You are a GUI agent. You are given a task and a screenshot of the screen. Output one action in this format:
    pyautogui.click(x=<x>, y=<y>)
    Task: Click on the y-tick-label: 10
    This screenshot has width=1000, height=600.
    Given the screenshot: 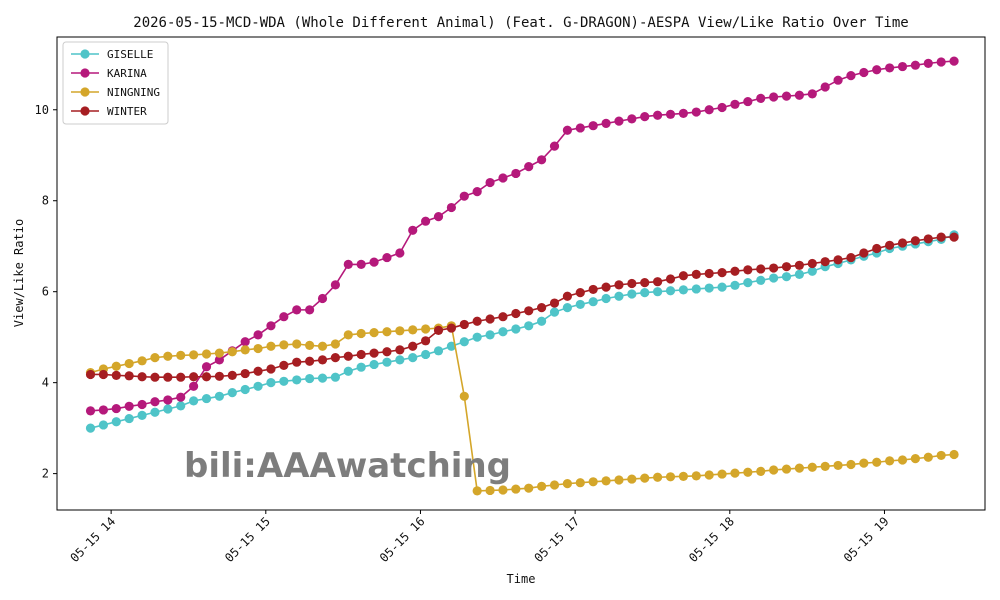 What is the action you would take?
    pyautogui.click(x=42, y=110)
    